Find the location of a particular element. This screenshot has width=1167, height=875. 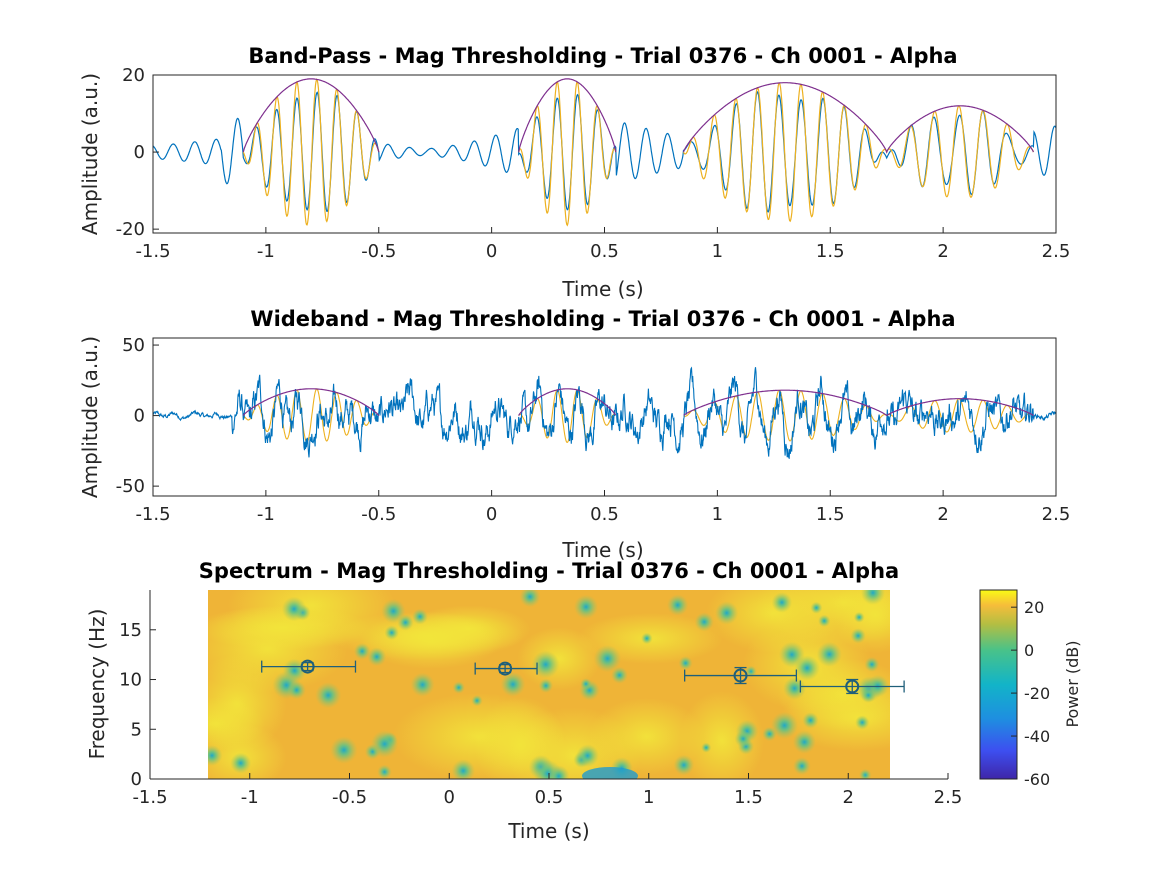

colorbar-tick-label: 20 is located at coordinates (1034, 607).